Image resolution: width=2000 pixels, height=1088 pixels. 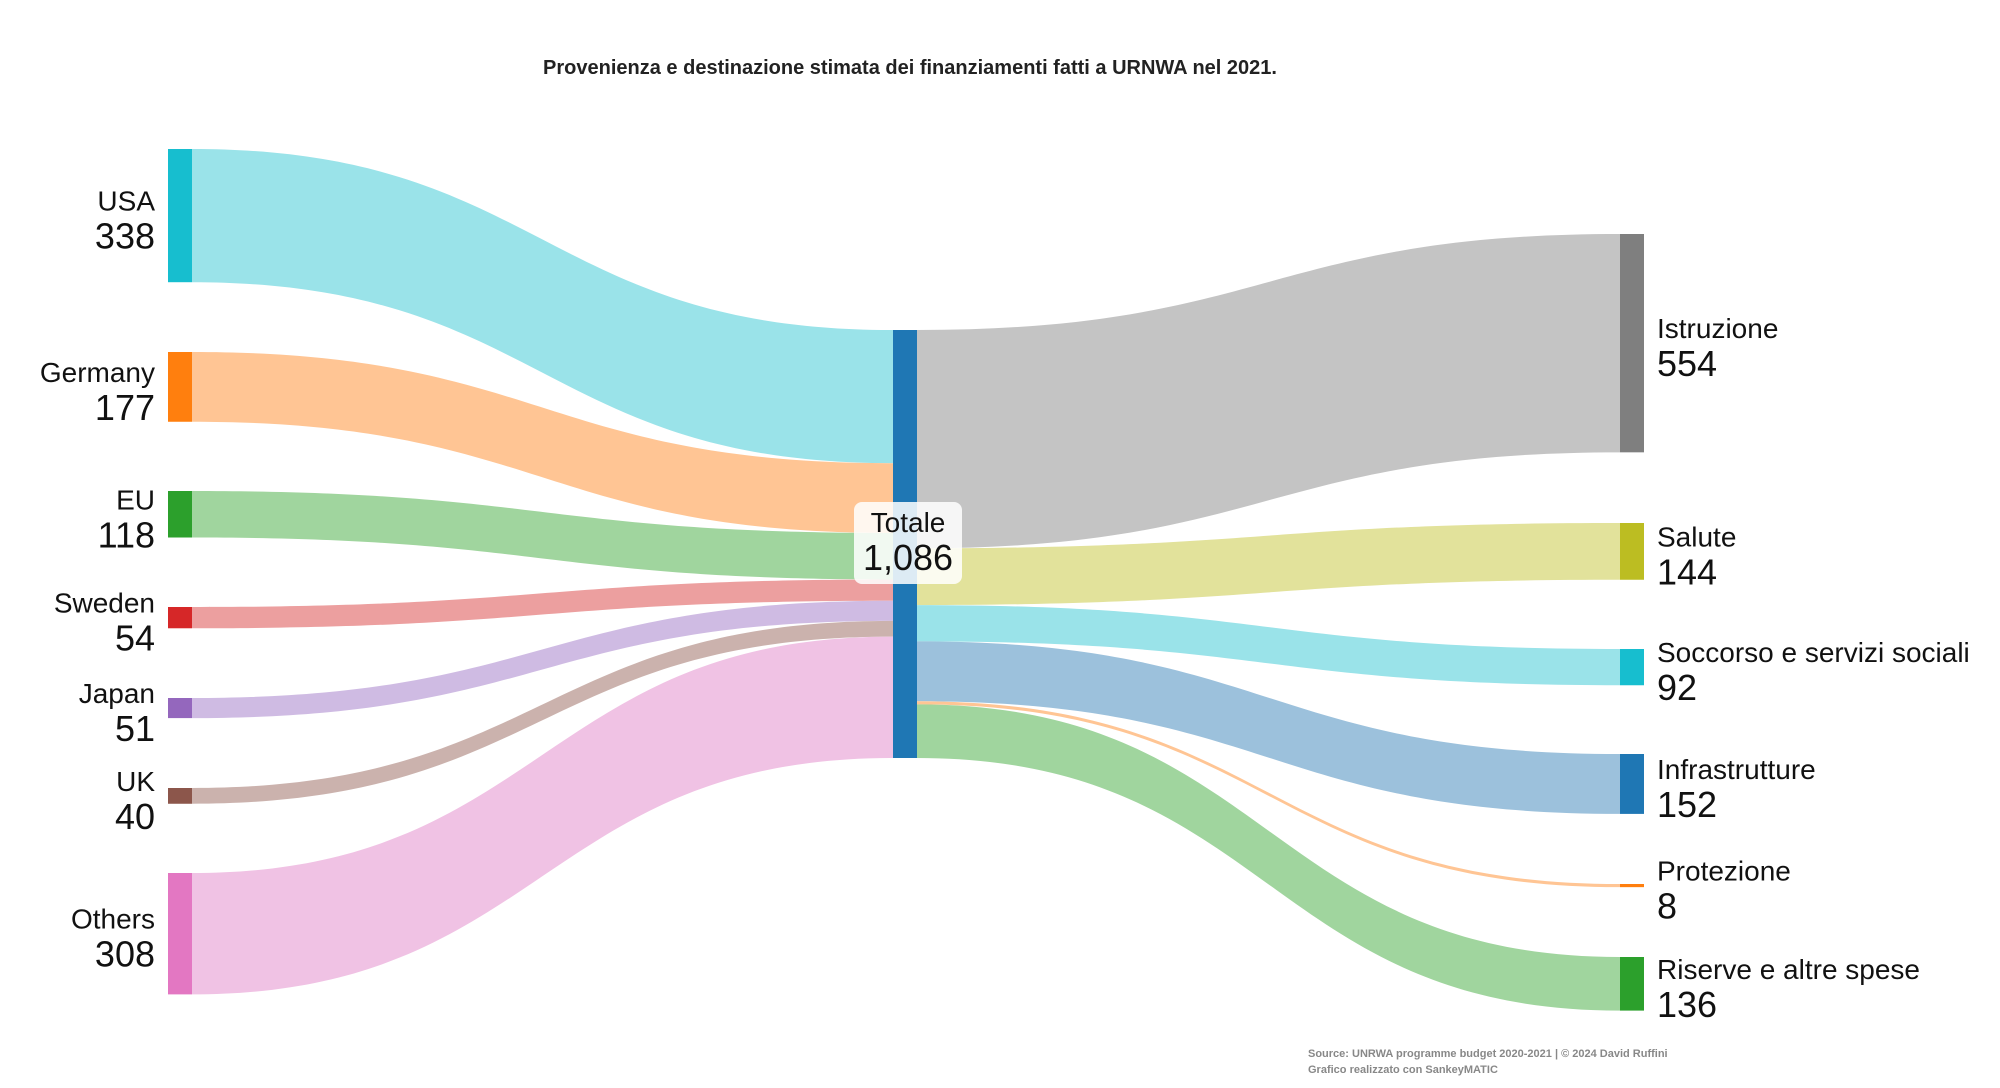 I want to click on dest-protezione-flow, so click(x=1268, y=794).